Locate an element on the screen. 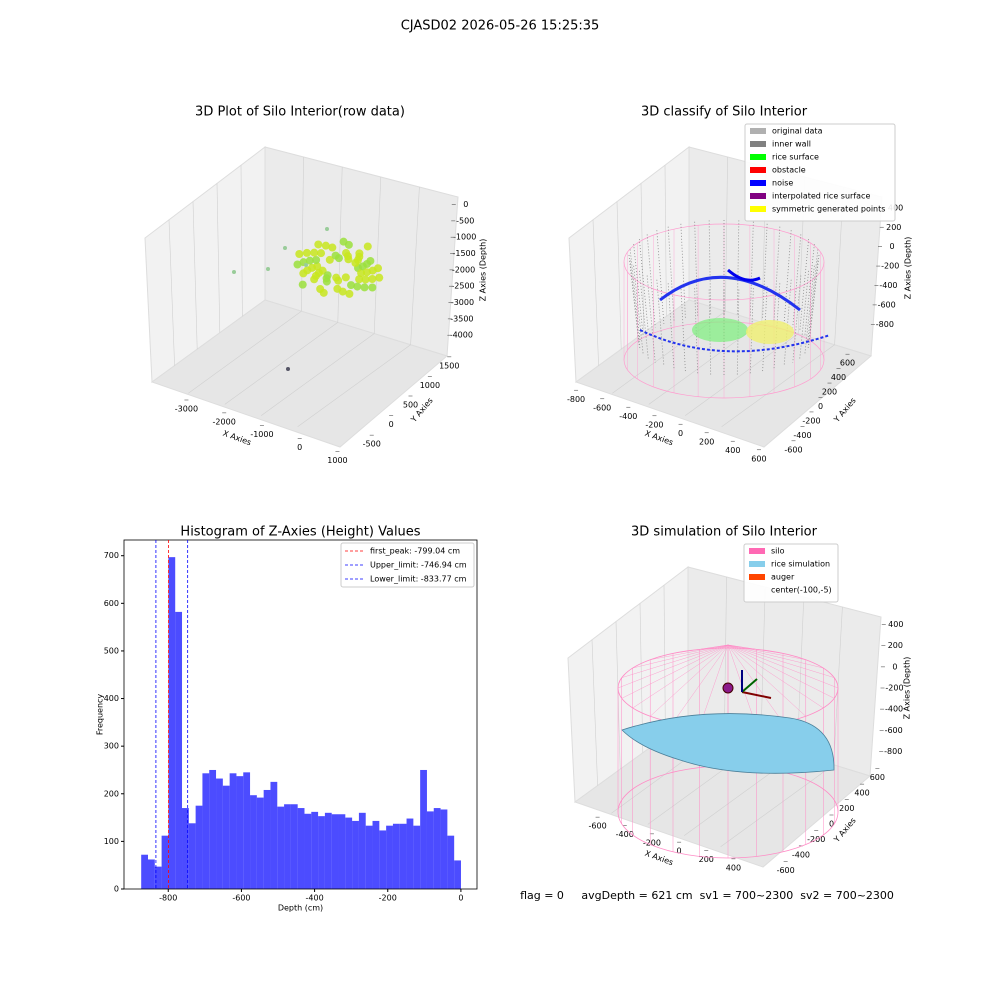  legend-label: inner wall is located at coordinates (791, 144).